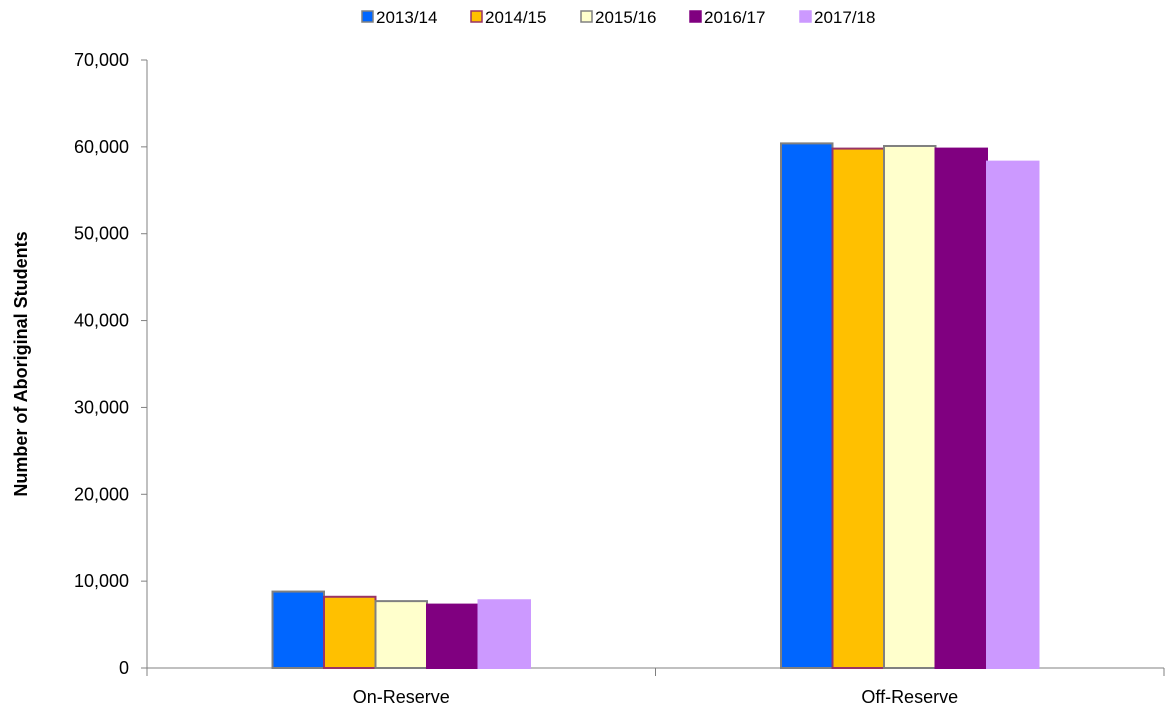 The width and height of the screenshot is (1167, 715). What do you see at coordinates (101, 234) in the screenshot?
I see `y-tick-label: 50,000` at bounding box center [101, 234].